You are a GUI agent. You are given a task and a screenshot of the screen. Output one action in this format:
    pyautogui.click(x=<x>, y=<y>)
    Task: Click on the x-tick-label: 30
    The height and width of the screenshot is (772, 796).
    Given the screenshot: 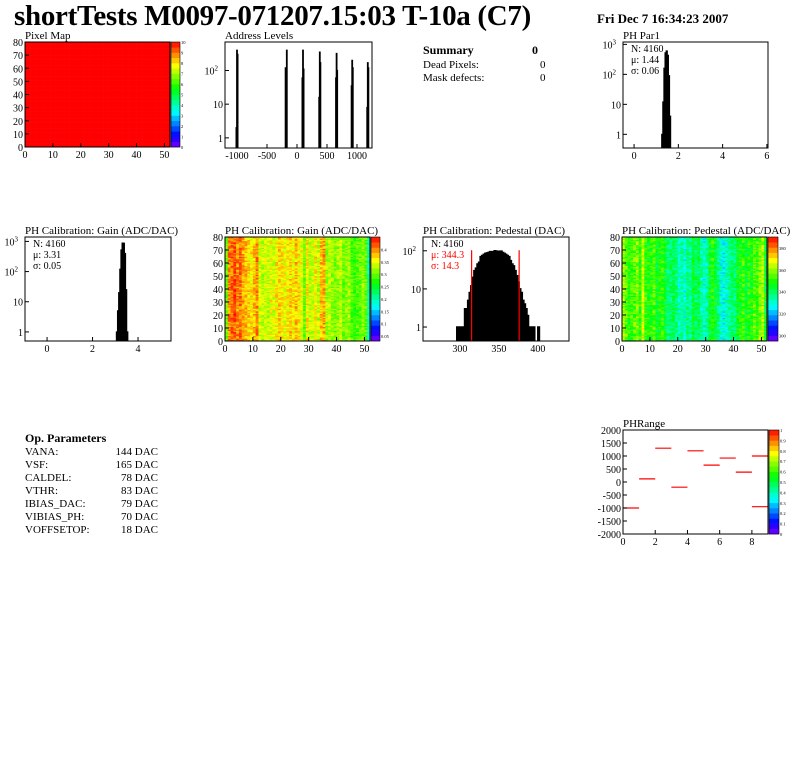 What is the action you would take?
    pyautogui.click(x=109, y=155)
    